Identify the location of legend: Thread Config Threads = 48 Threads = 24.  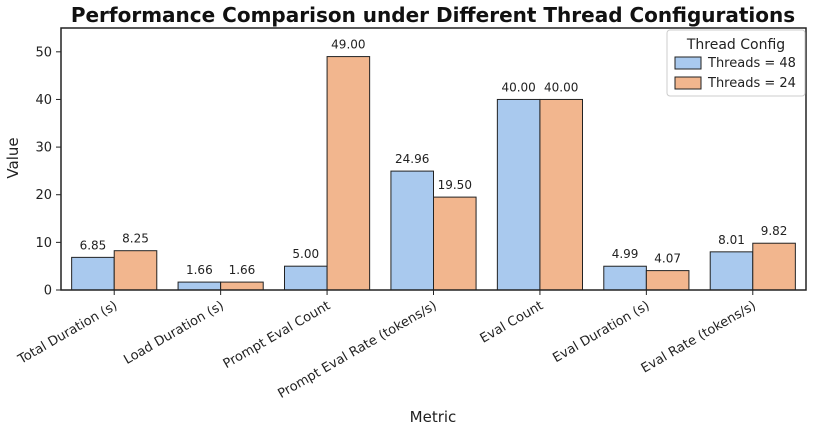
(736, 63).